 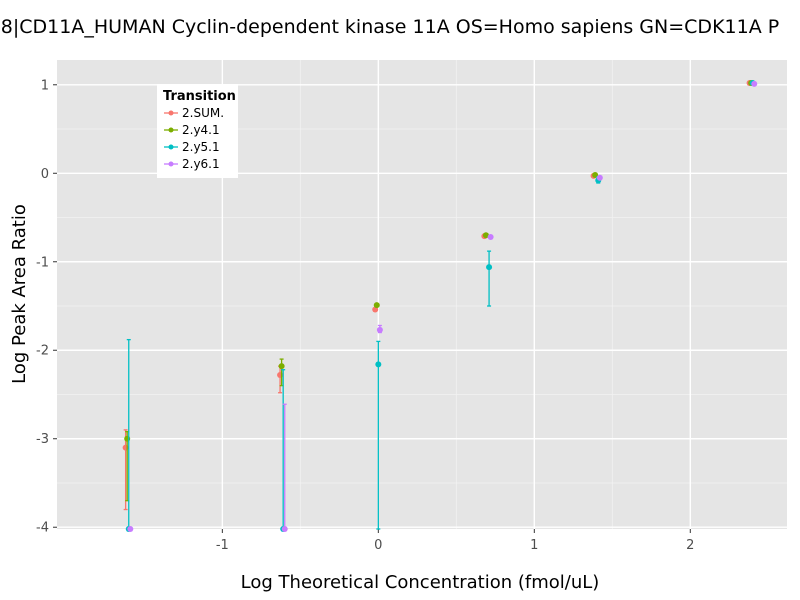 I want to click on legend-entry: 2.y5.1, so click(x=192, y=147).